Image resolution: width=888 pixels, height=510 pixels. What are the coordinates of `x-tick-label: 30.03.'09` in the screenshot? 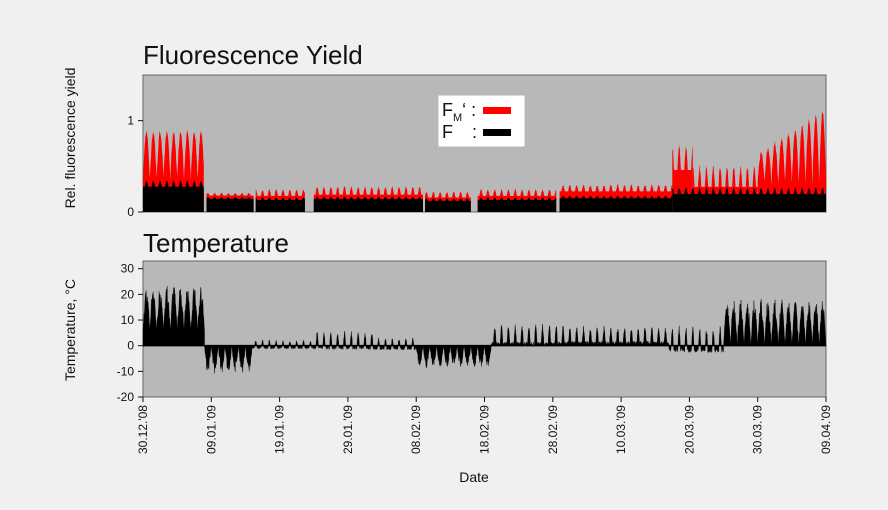 It's located at (758, 429).